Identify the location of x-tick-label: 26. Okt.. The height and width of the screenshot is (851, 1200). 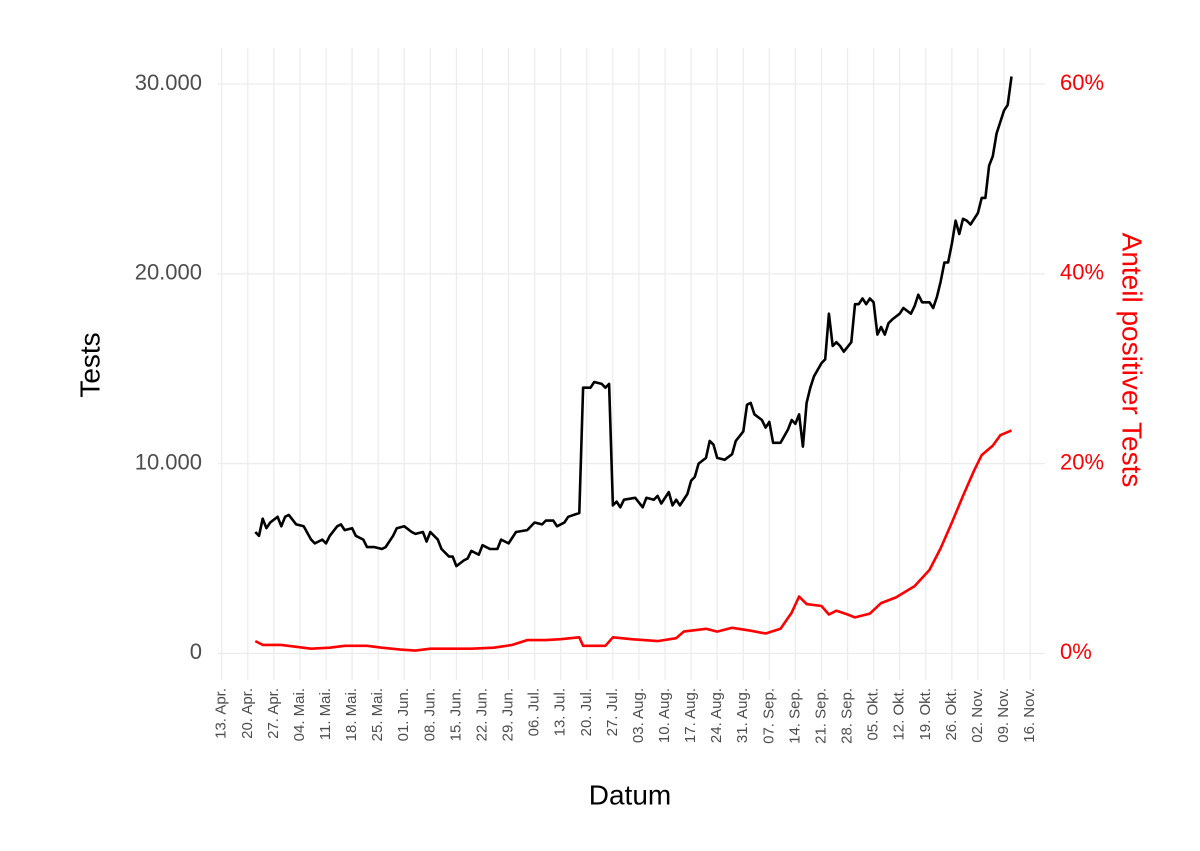
(951, 714).